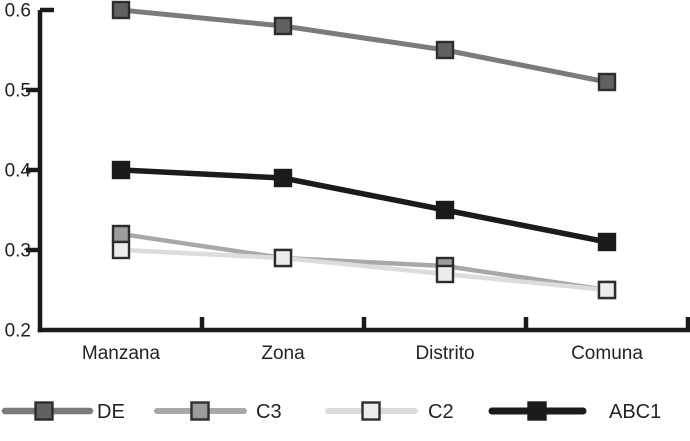 The image size is (690, 441). What do you see at coordinates (269, 412) in the screenshot?
I see `legend-label-C3: C3` at bounding box center [269, 412].